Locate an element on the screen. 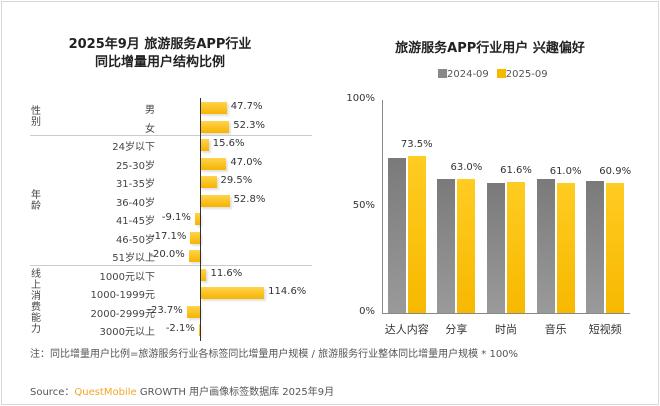 The width and height of the screenshot is (660, 406). group-label: 年龄 is located at coordinates (36, 200).